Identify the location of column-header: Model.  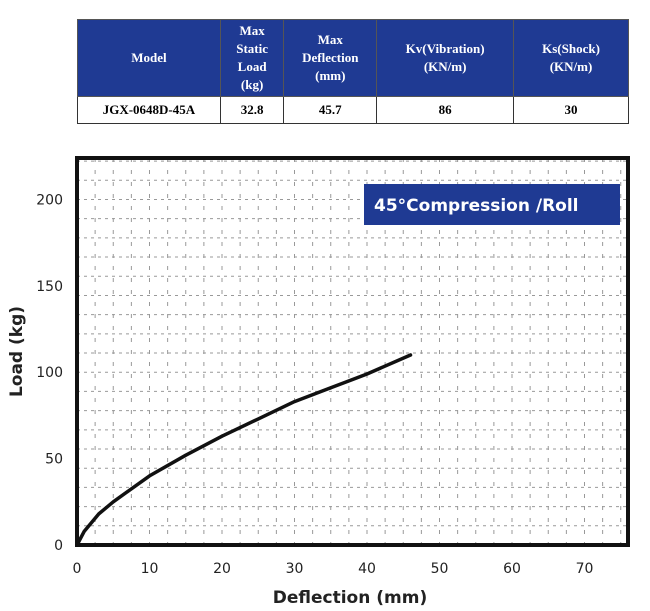
(149, 58).